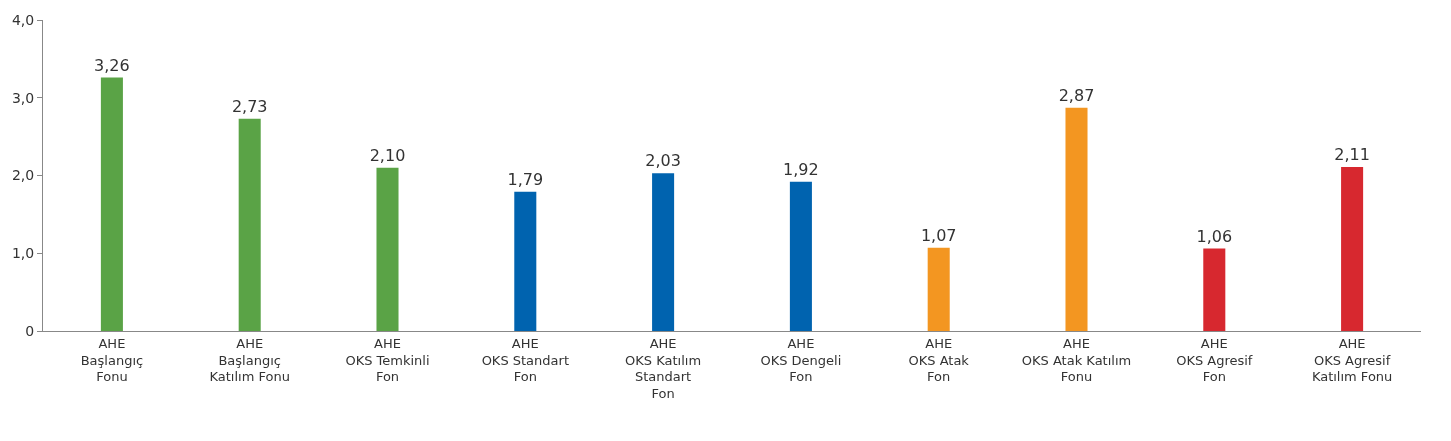 The image size is (1451, 441). I want to click on x-tick-label: AHE OKS Standart Fon, so click(525, 360).